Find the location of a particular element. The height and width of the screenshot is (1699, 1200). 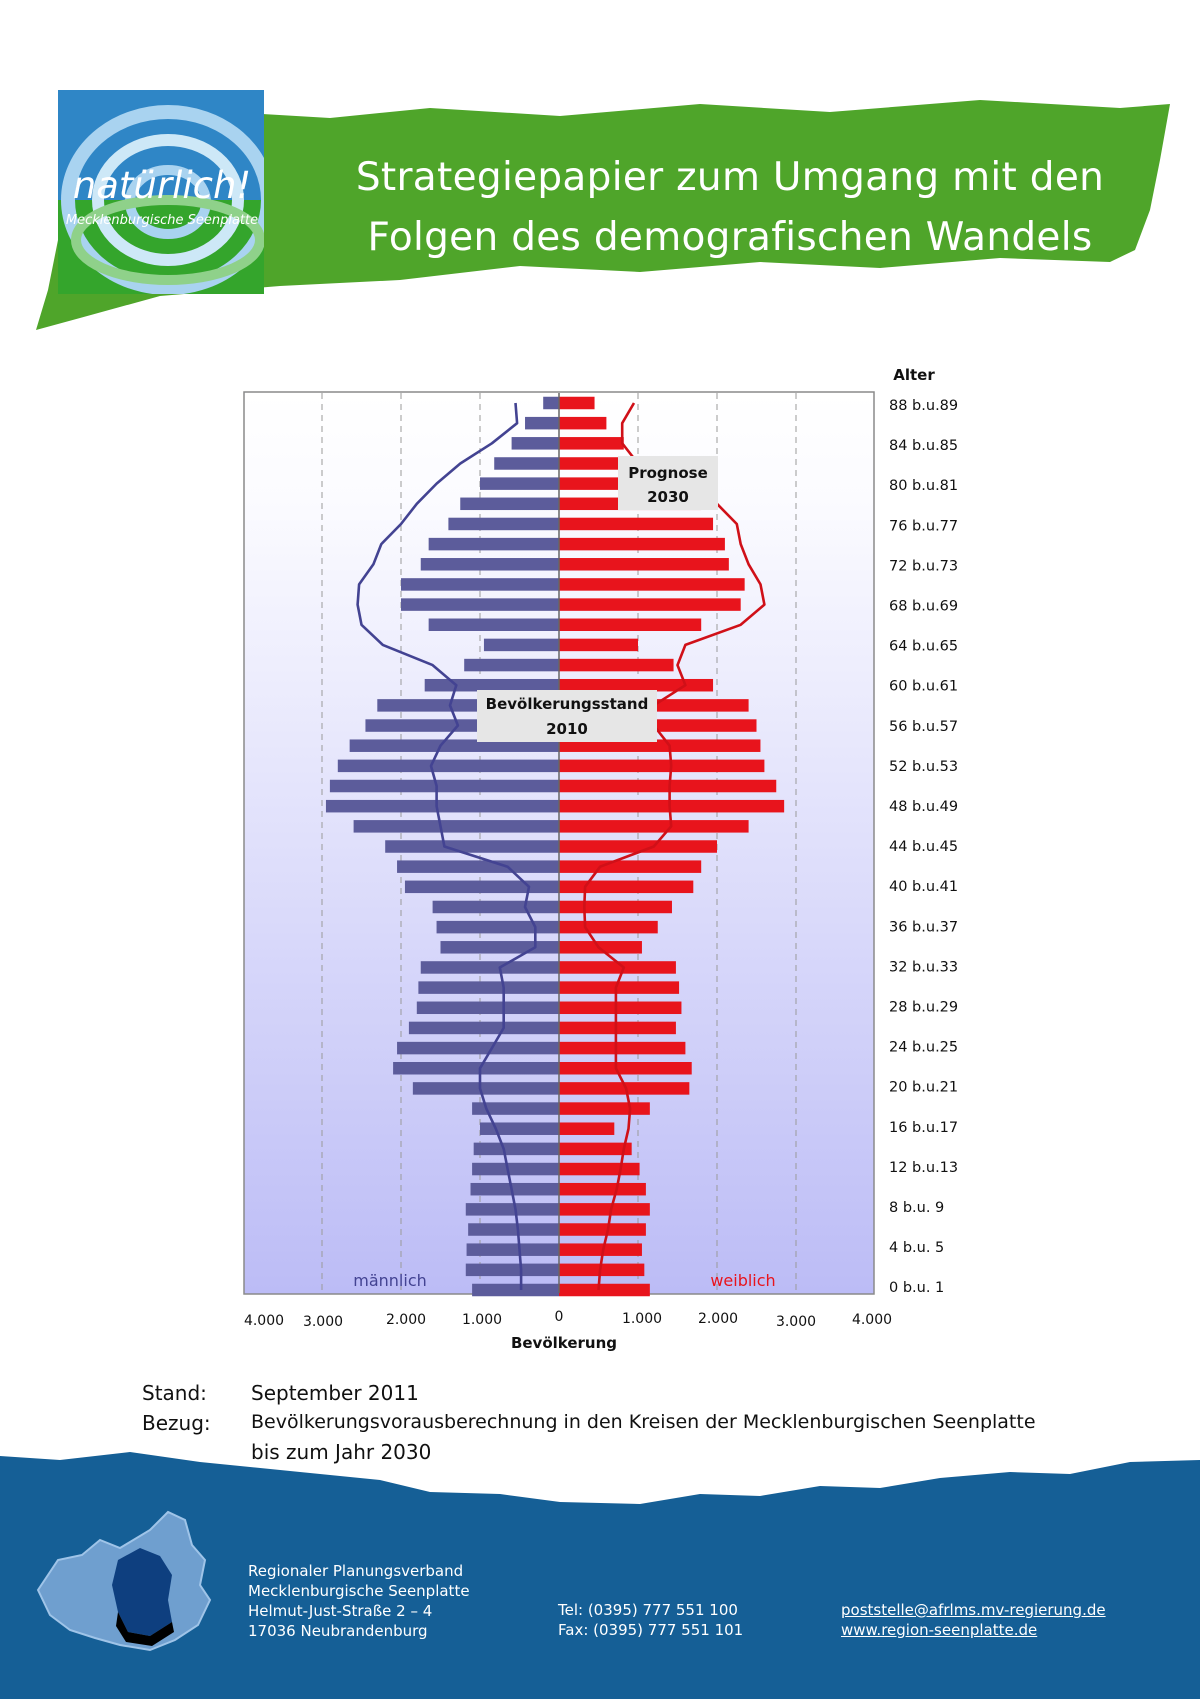

green-banner-shape is located at coordinates (603, 215).